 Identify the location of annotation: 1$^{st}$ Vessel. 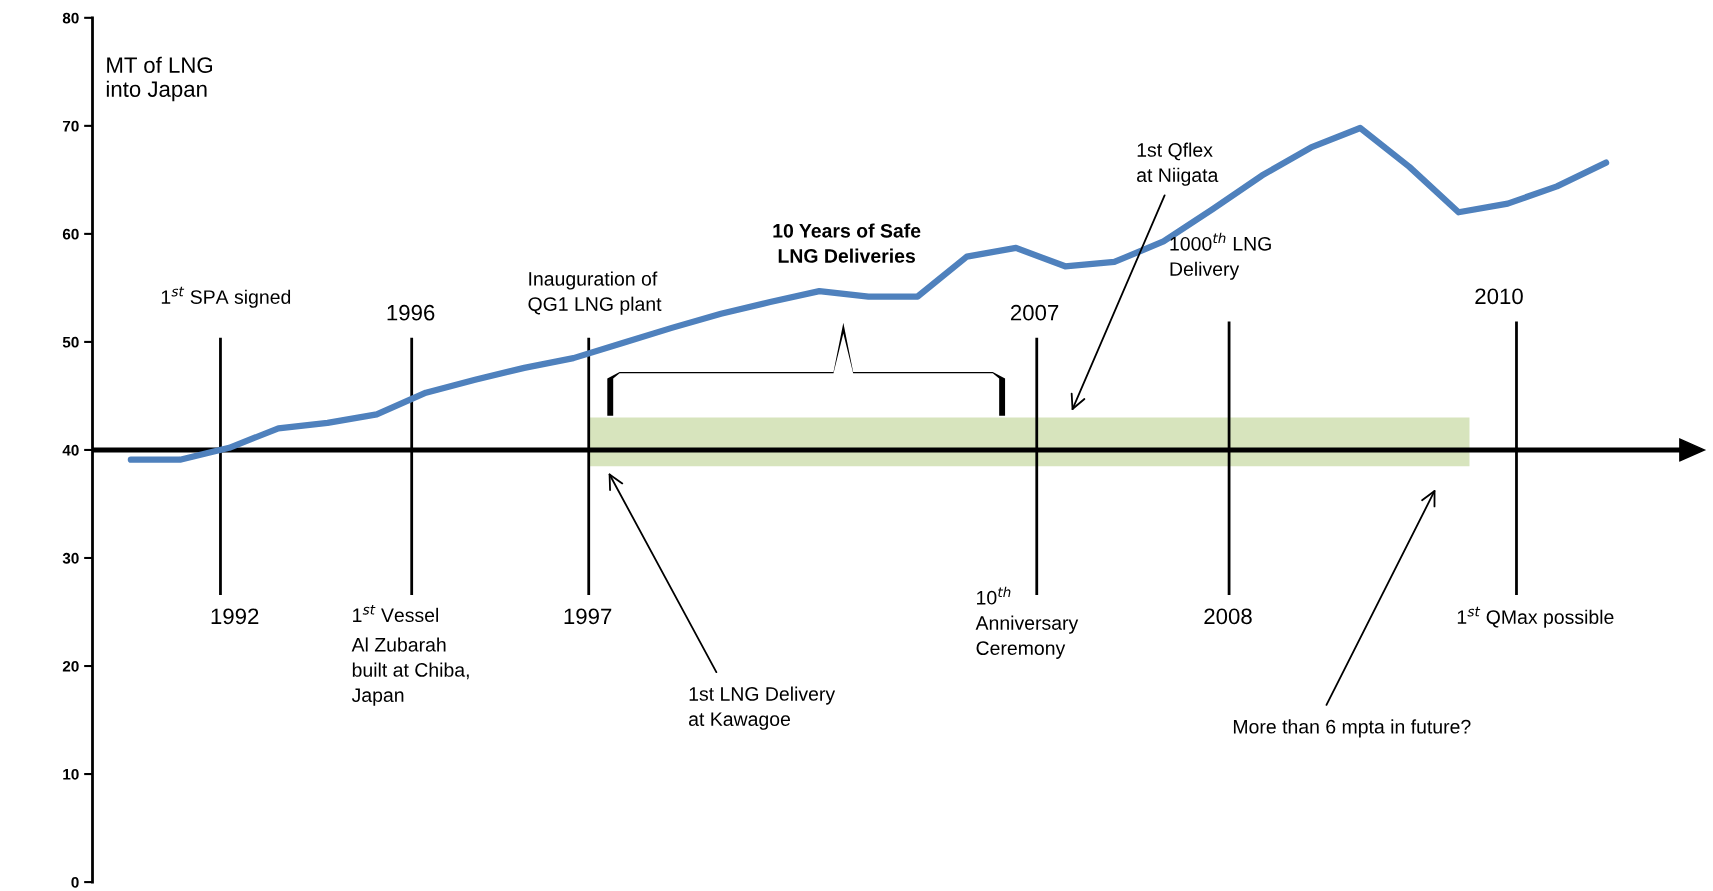
(396, 613).